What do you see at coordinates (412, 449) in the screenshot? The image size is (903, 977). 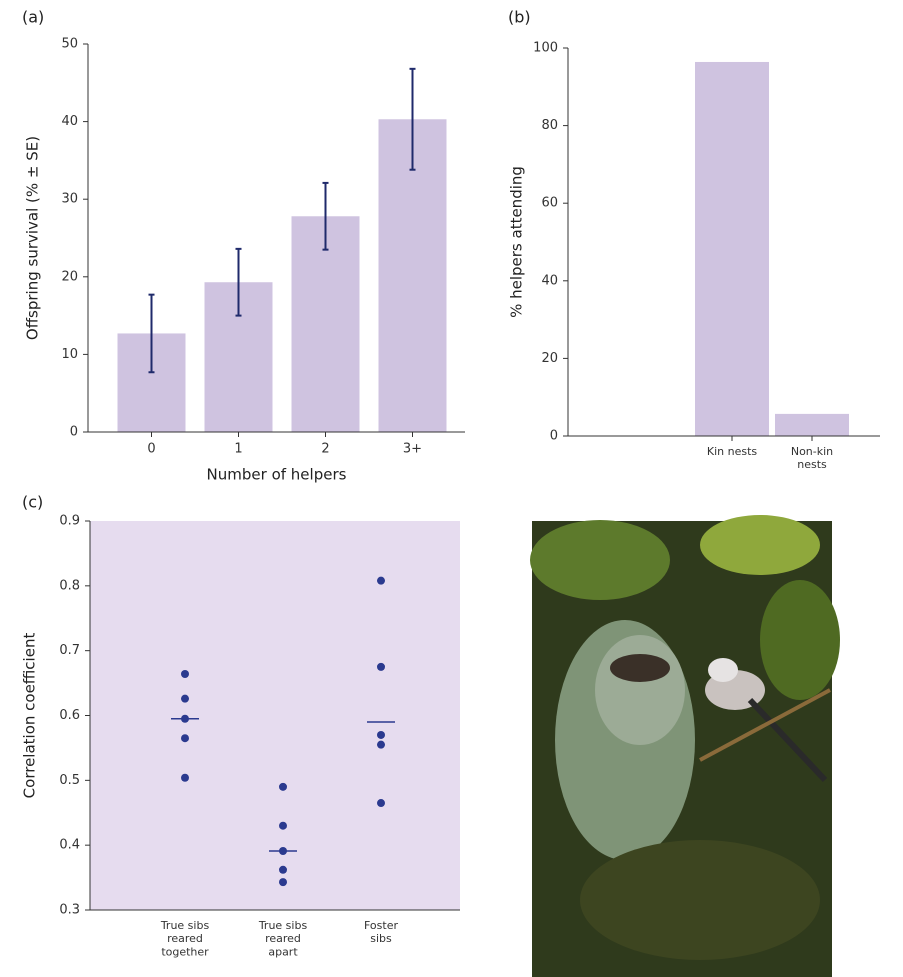 I see `x-tick-label: 3+` at bounding box center [412, 449].